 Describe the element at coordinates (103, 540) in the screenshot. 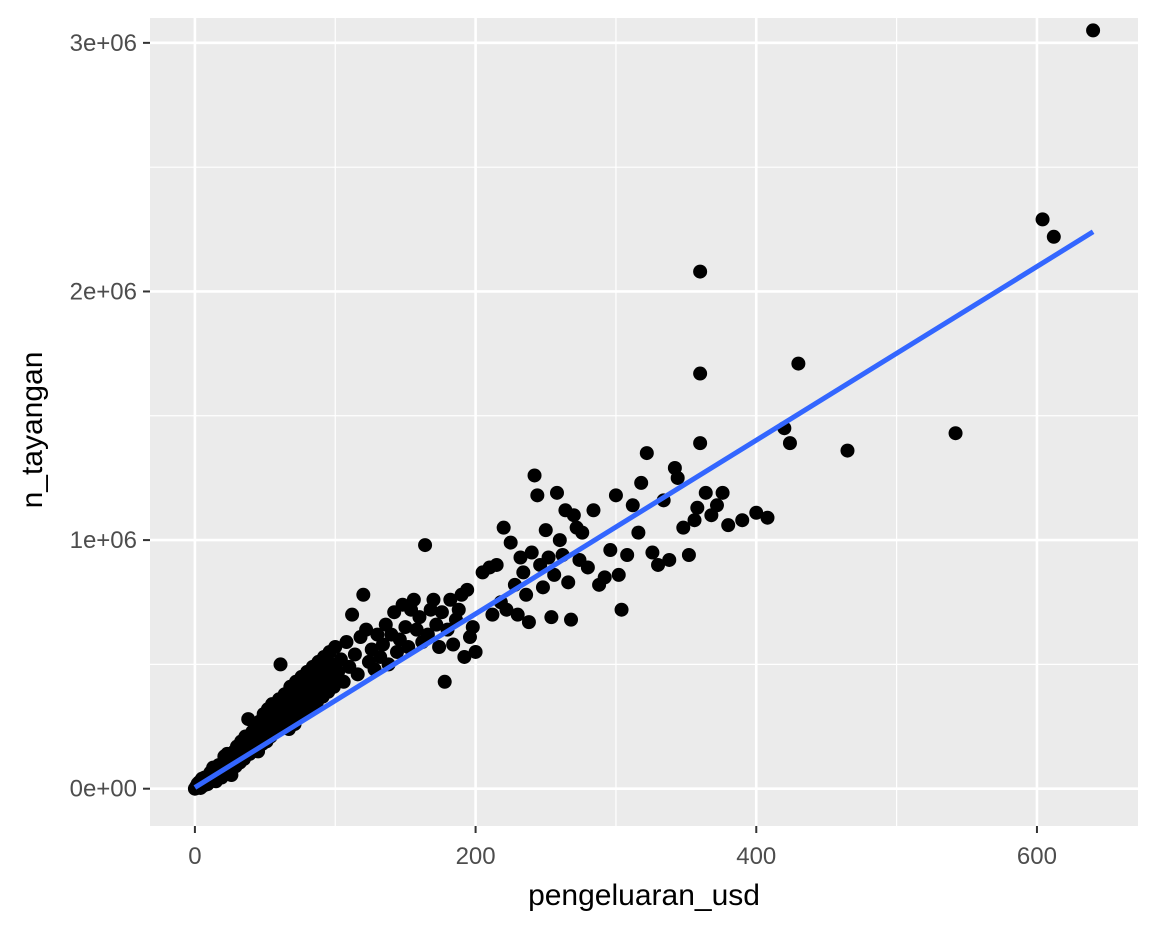

I see `y-tick-label: 1e+06` at that location.